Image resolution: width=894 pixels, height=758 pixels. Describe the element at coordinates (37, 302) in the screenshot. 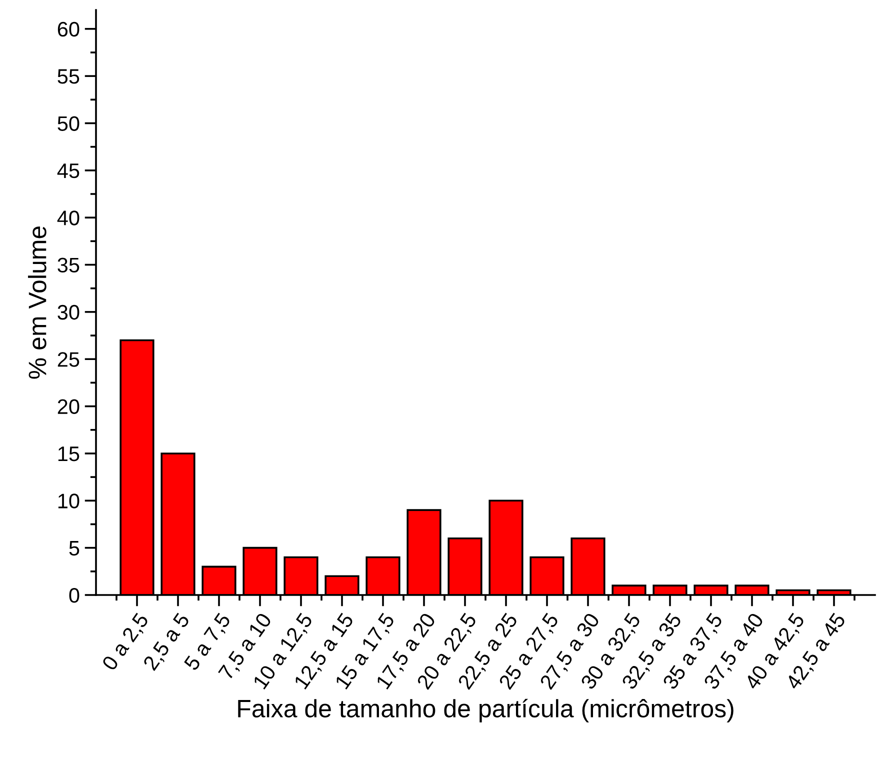

I see `y-axis-title: % em Volume` at that location.